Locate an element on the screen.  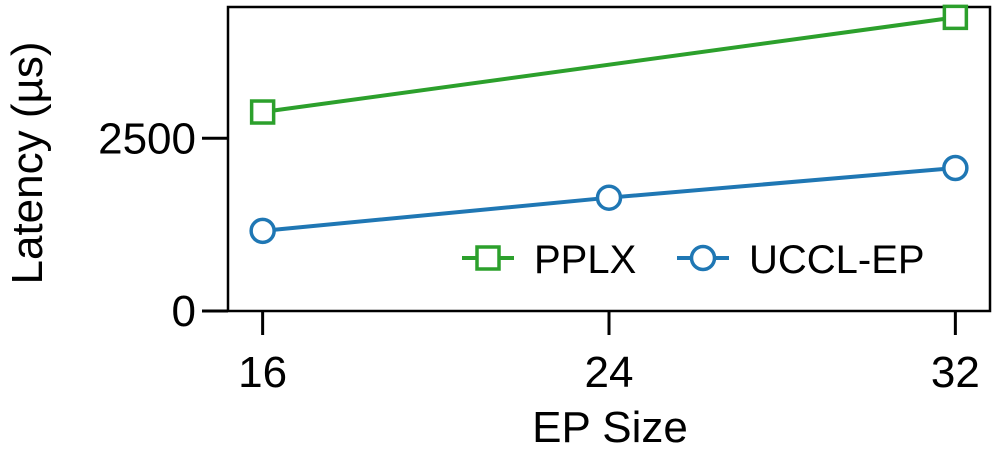
legend-item: PPLX is located at coordinates (549, 260).